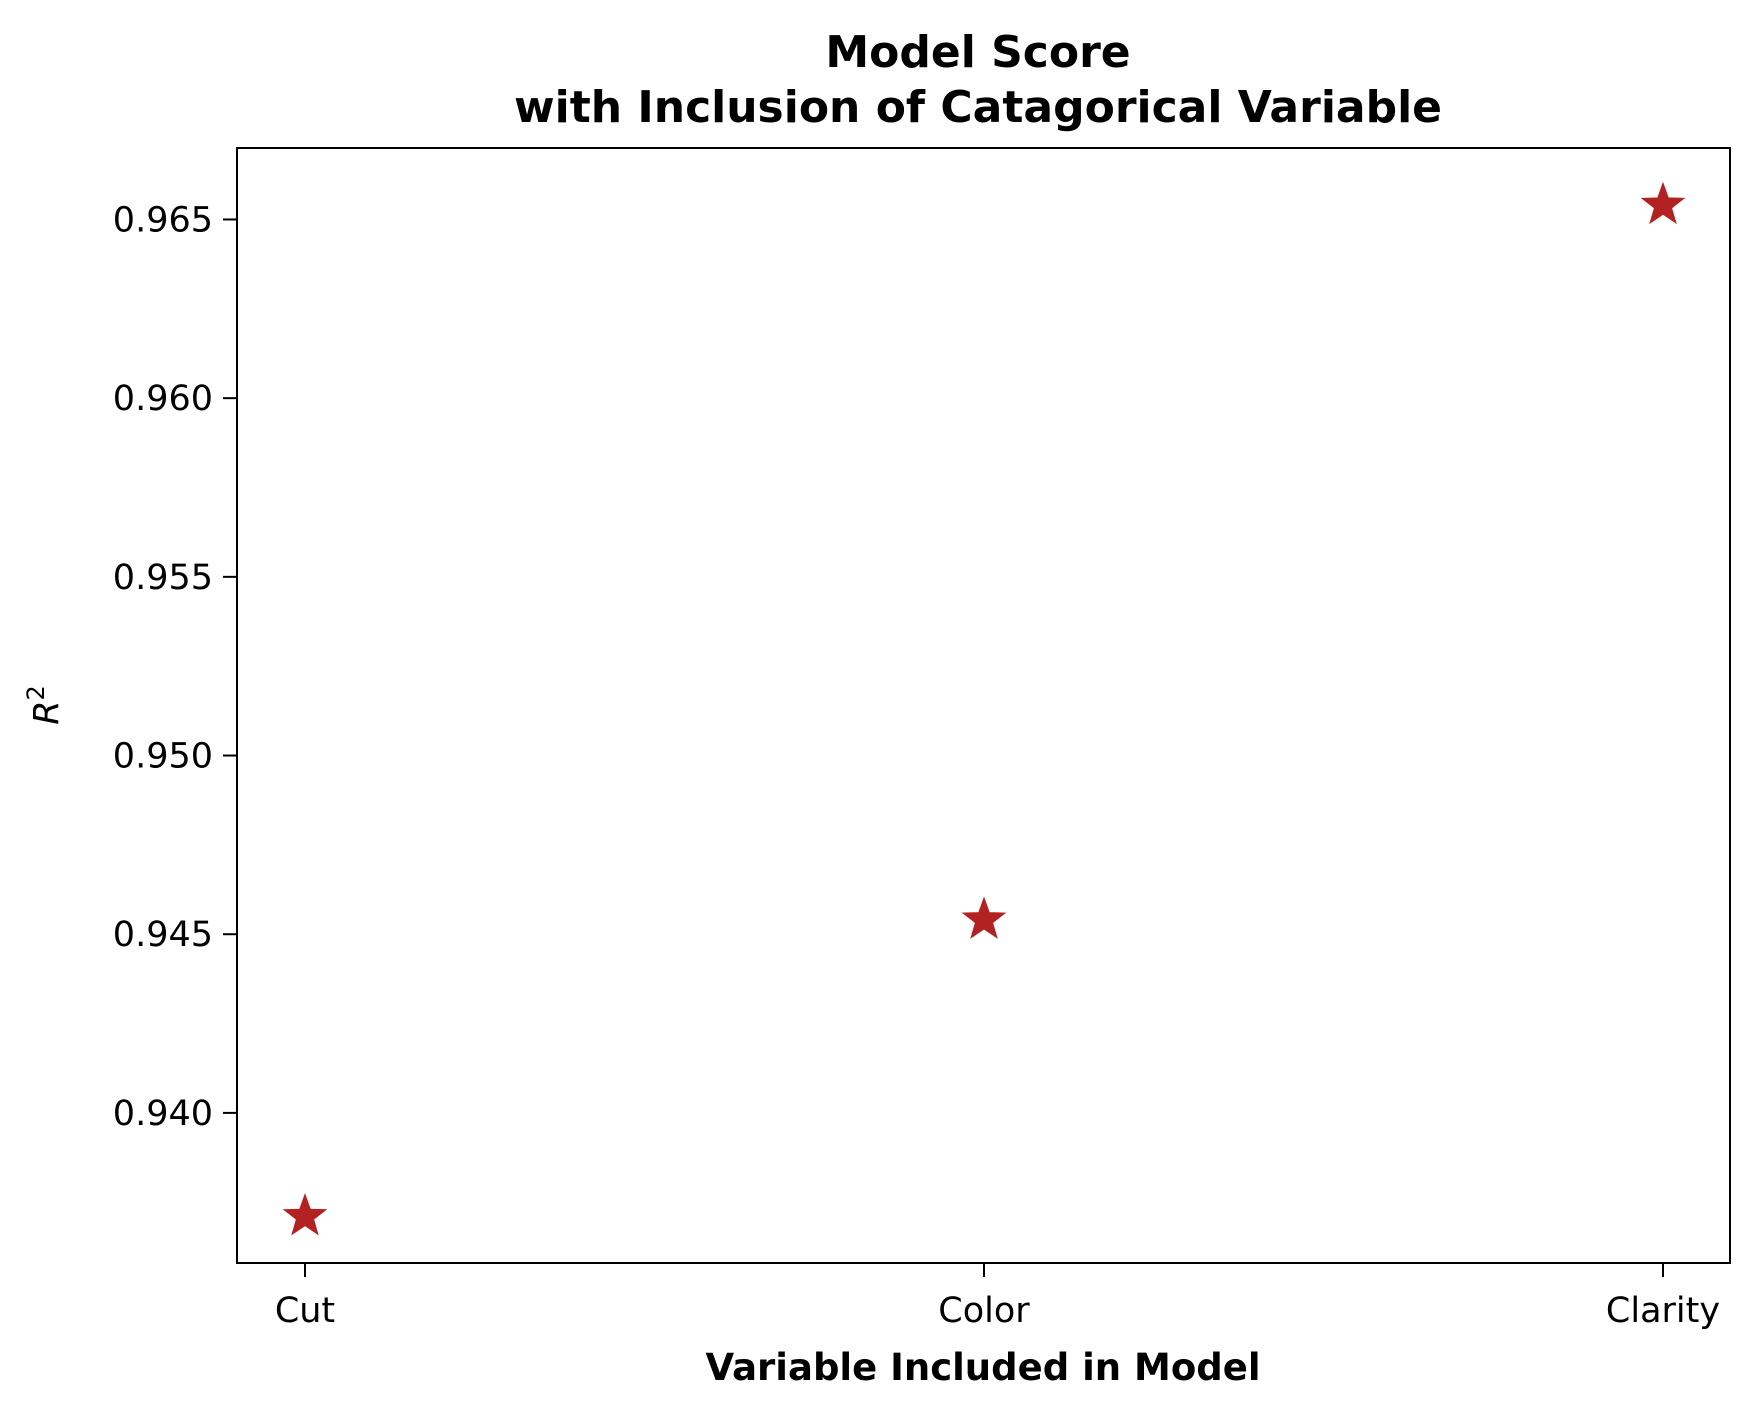 This screenshot has height=1413, width=1754. I want to click on y-tick-label: 0.955, so click(163, 578).